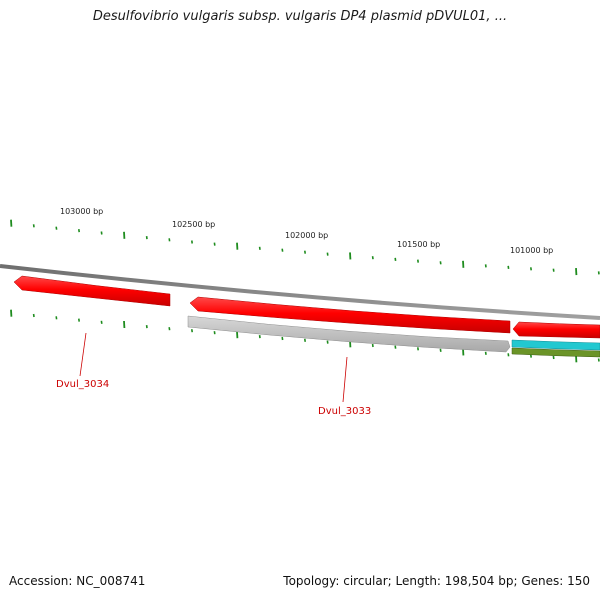 This screenshot has width=600, height=600. I want to click on inner-tick-marks, so click(305, 336).